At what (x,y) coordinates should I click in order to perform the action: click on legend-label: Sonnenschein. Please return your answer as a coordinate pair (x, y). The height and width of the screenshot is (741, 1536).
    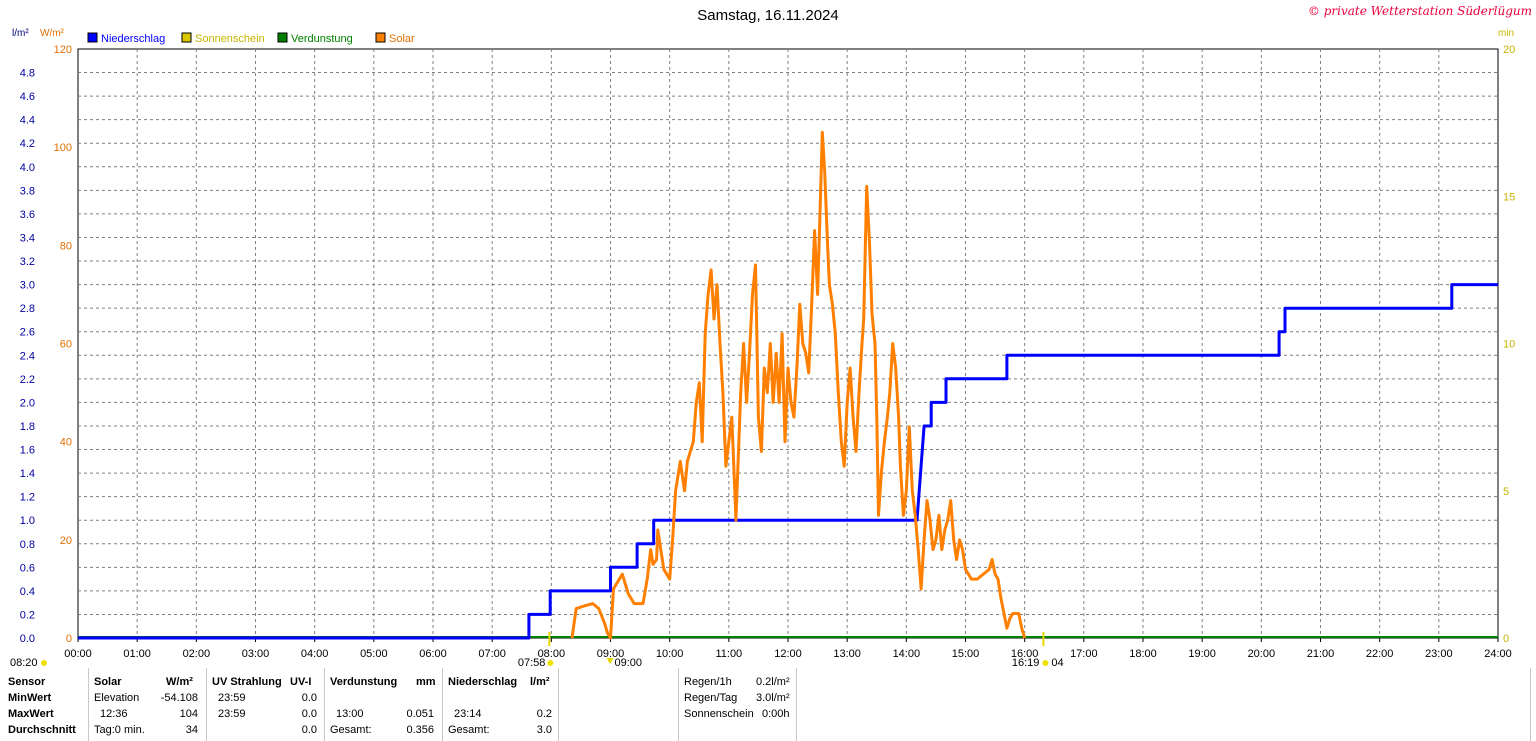
    Looking at the image, I should click on (230, 39).